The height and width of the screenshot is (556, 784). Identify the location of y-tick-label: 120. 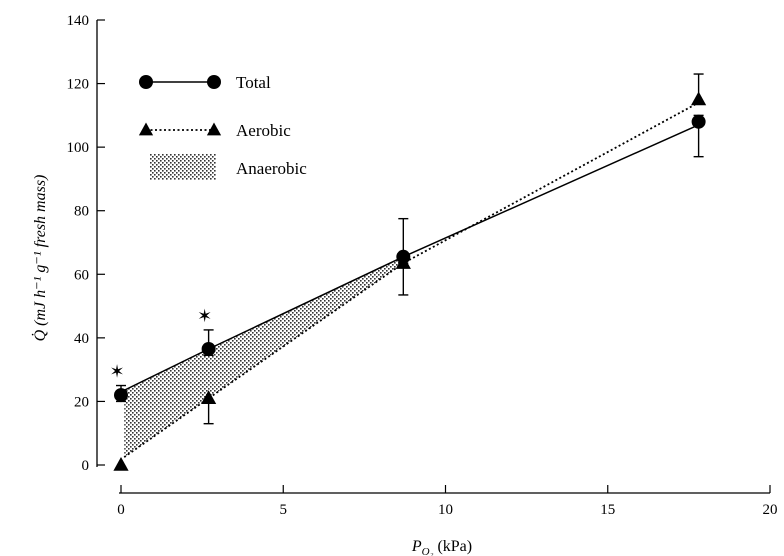
(78, 85).